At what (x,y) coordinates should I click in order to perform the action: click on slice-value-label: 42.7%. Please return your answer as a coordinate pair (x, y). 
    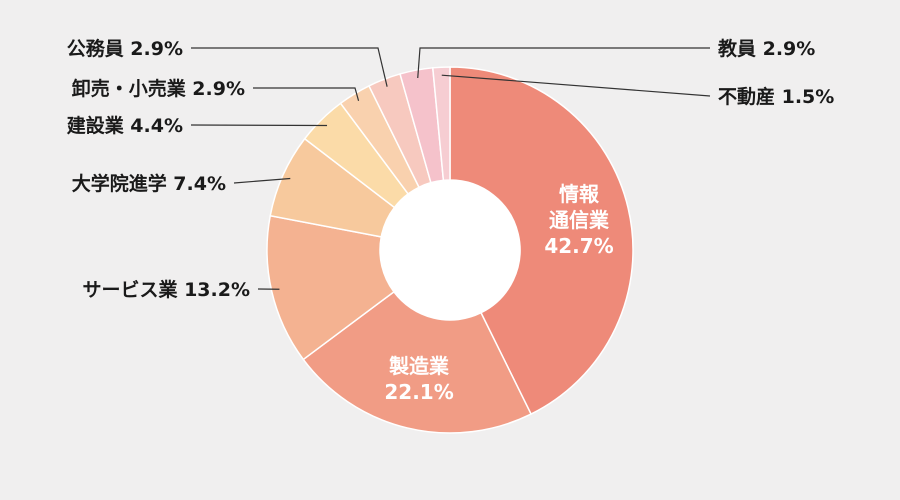
    Looking at the image, I should click on (578, 246).